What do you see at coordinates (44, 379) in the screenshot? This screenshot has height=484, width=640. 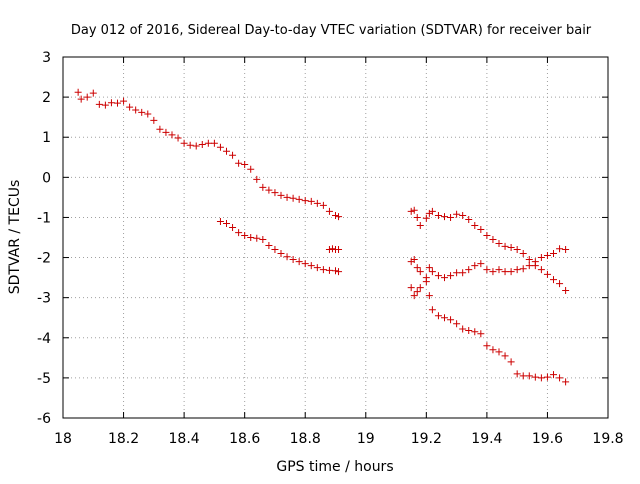 I see `y-tick-label: -5` at bounding box center [44, 379].